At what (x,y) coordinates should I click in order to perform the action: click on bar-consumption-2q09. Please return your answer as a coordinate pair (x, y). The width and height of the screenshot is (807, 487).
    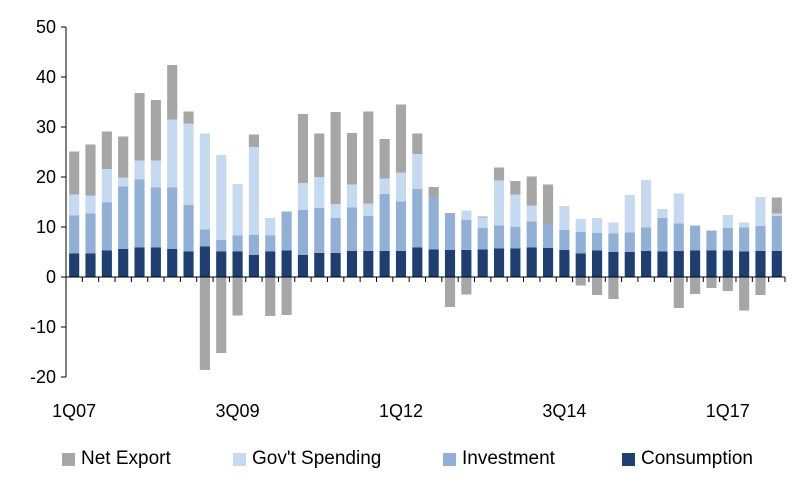
    Looking at the image, I should click on (221, 264).